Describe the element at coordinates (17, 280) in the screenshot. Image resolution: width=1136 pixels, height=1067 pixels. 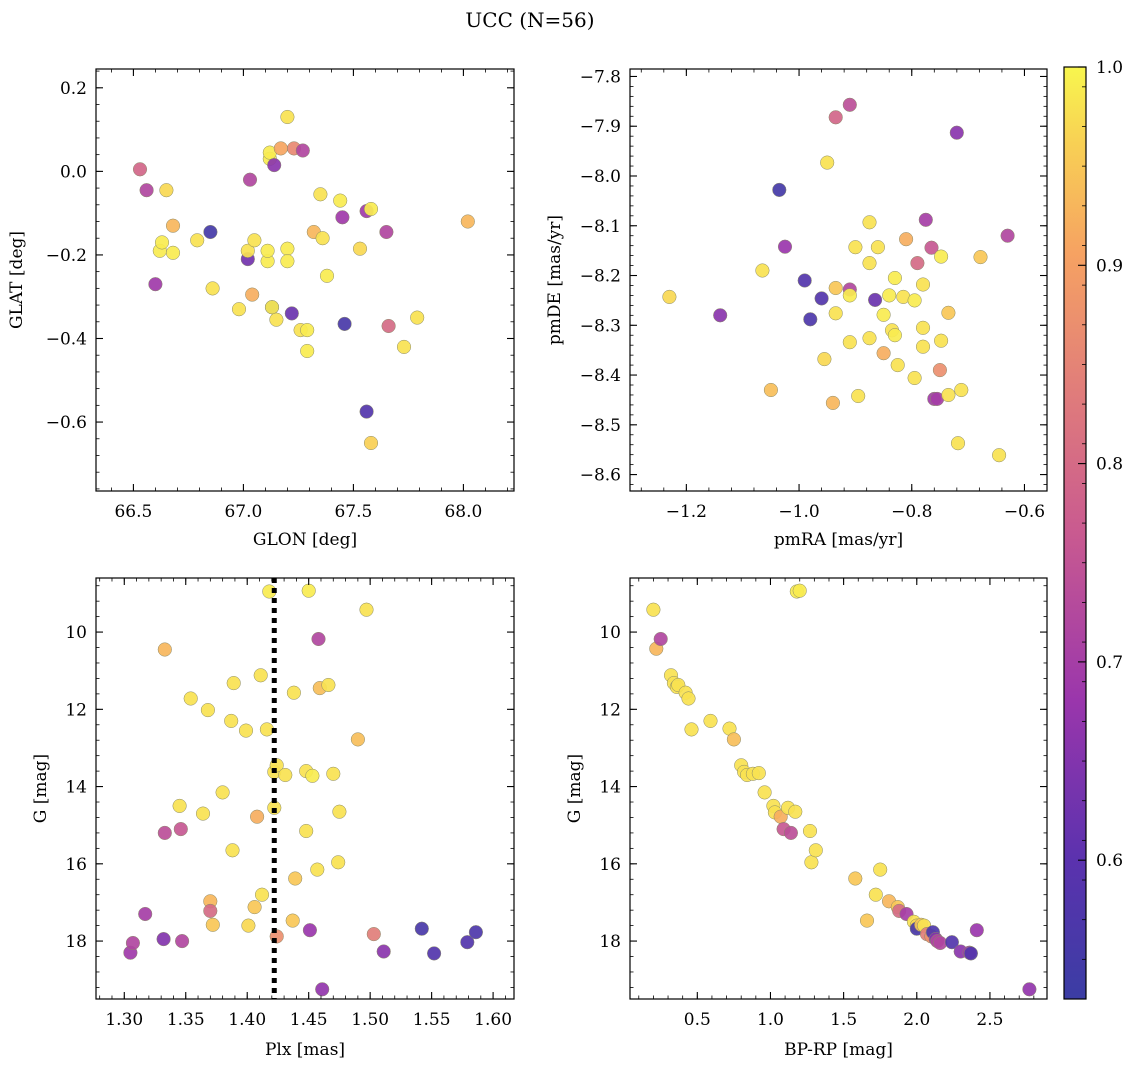
I see `y-axis-label: GLAT [deg]` at that location.